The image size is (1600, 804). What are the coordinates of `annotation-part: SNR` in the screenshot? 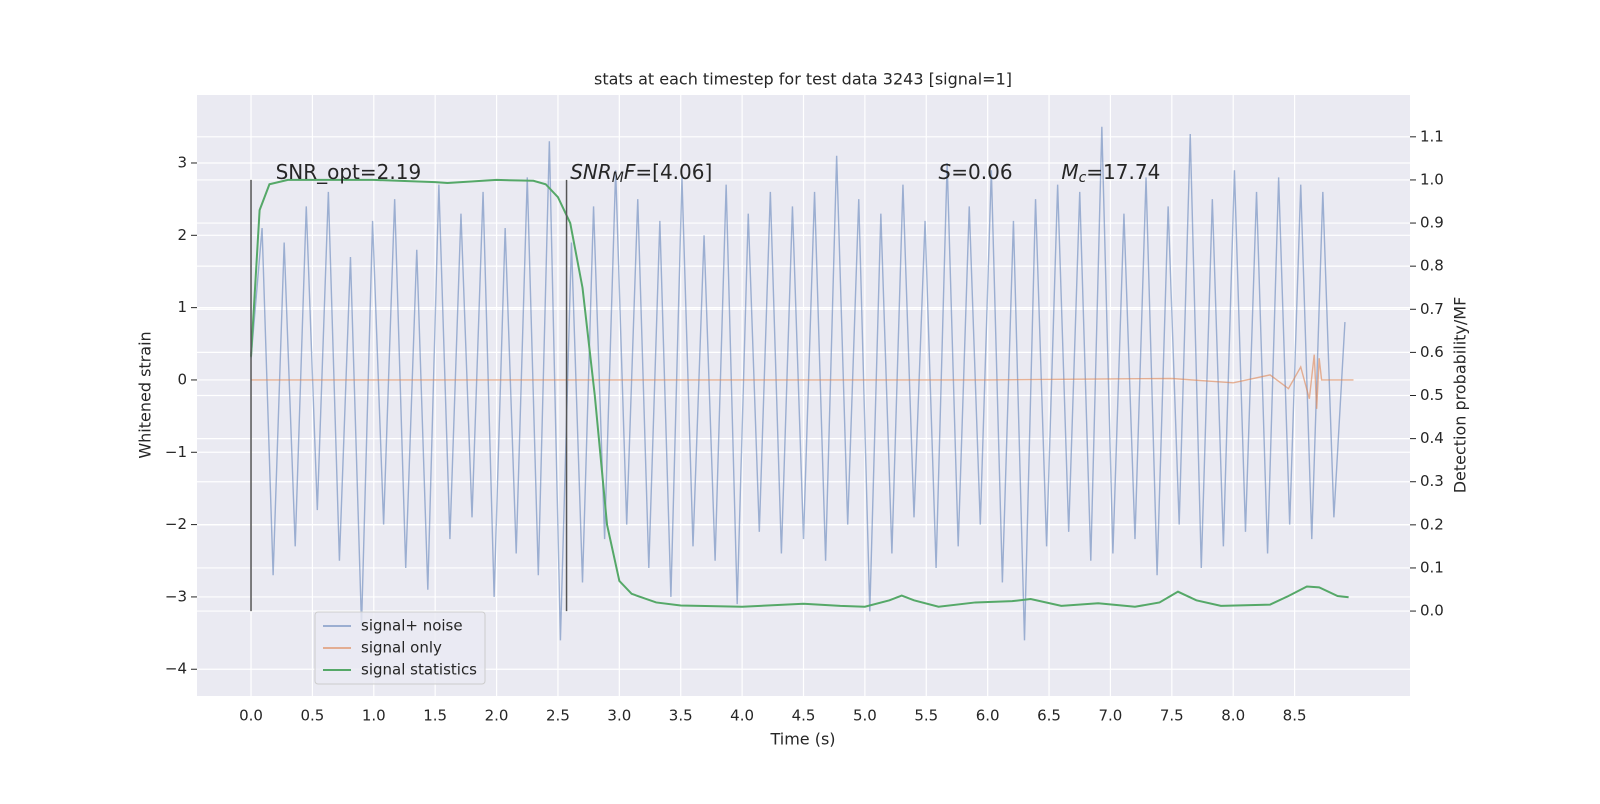 It's located at (591, 172).